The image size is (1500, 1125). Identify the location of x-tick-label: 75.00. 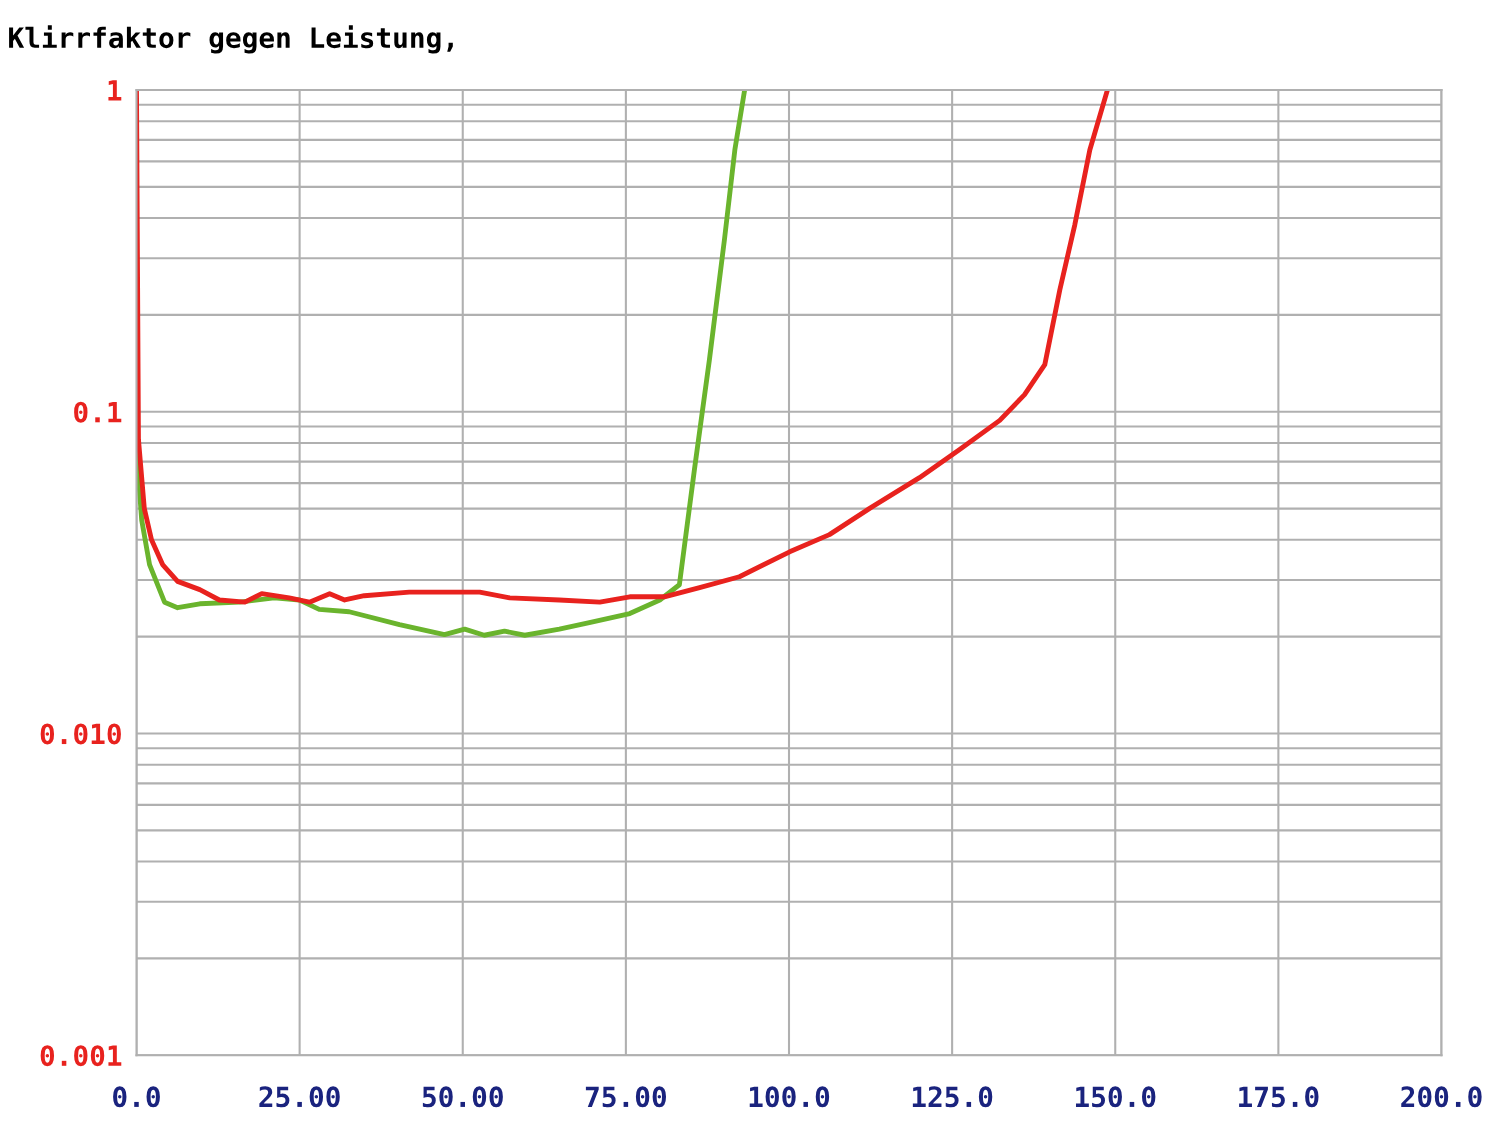
(626, 1097).